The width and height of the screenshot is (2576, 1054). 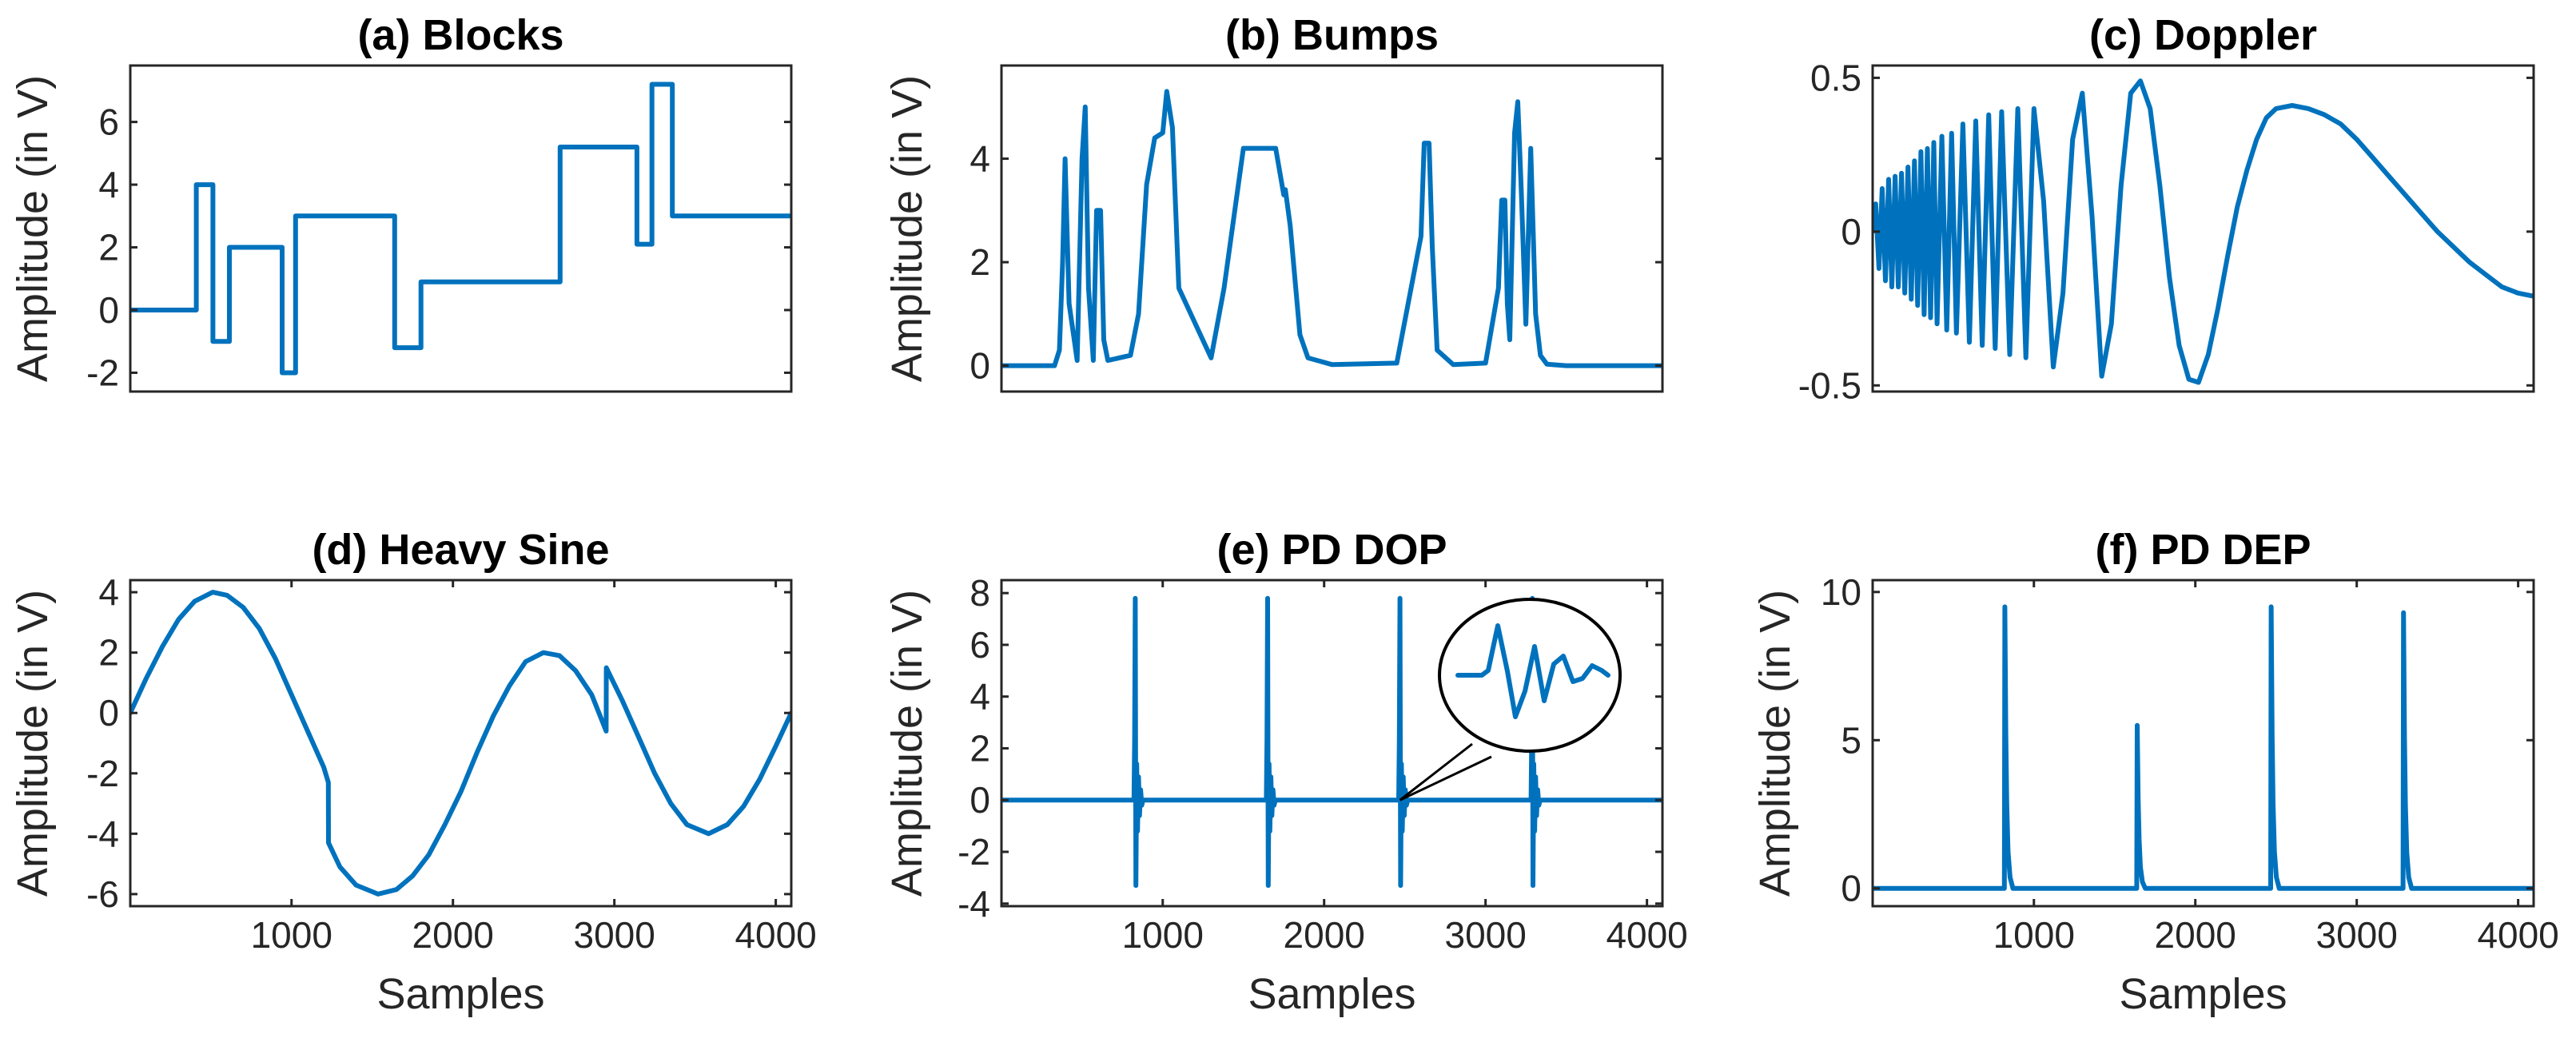 What do you see at coordinates (1331, 550) in the screenshot?
I see `chart-title: (e) PD DOP` at bounding box center [1331, 550].